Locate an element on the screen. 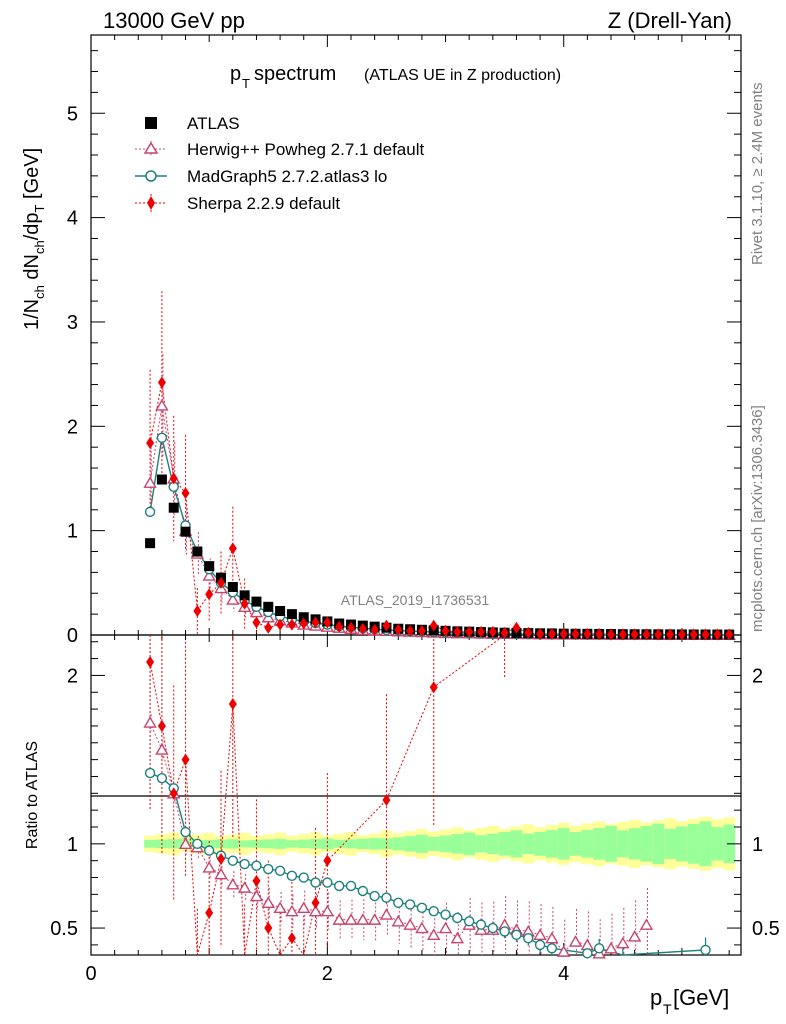  legend-label-atlas: ATLAS is located at coordinates (213, 123).